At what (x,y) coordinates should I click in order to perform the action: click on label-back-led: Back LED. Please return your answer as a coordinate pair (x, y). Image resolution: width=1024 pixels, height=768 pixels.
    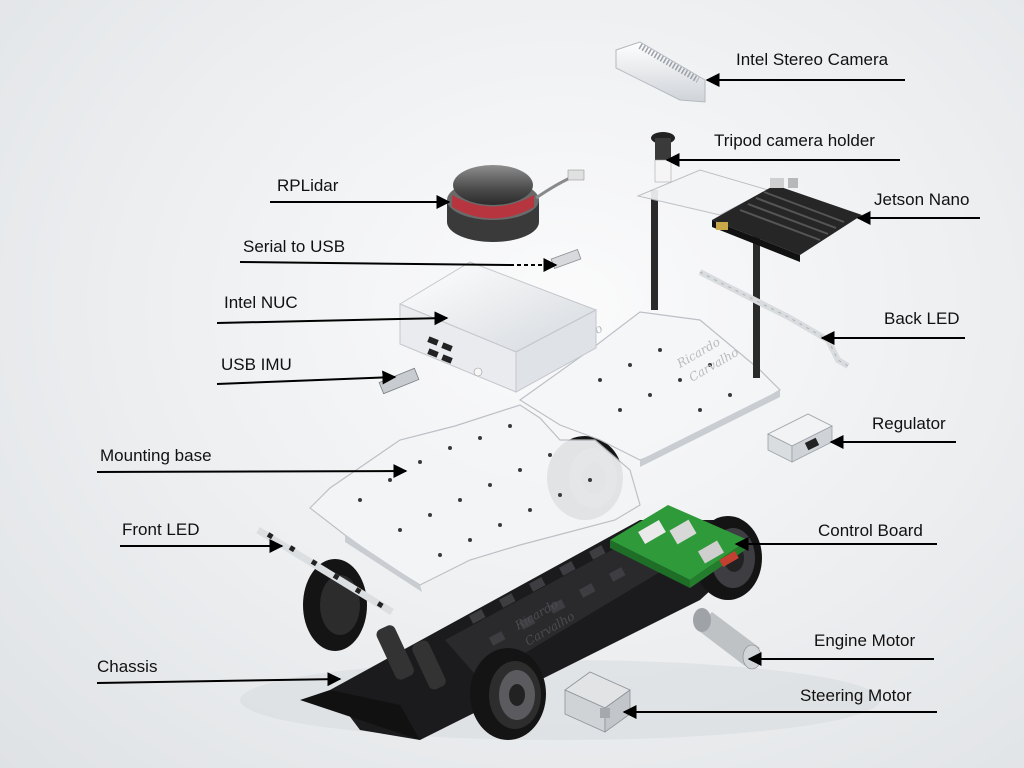
    Looking at the image, I should click on (922, 318).